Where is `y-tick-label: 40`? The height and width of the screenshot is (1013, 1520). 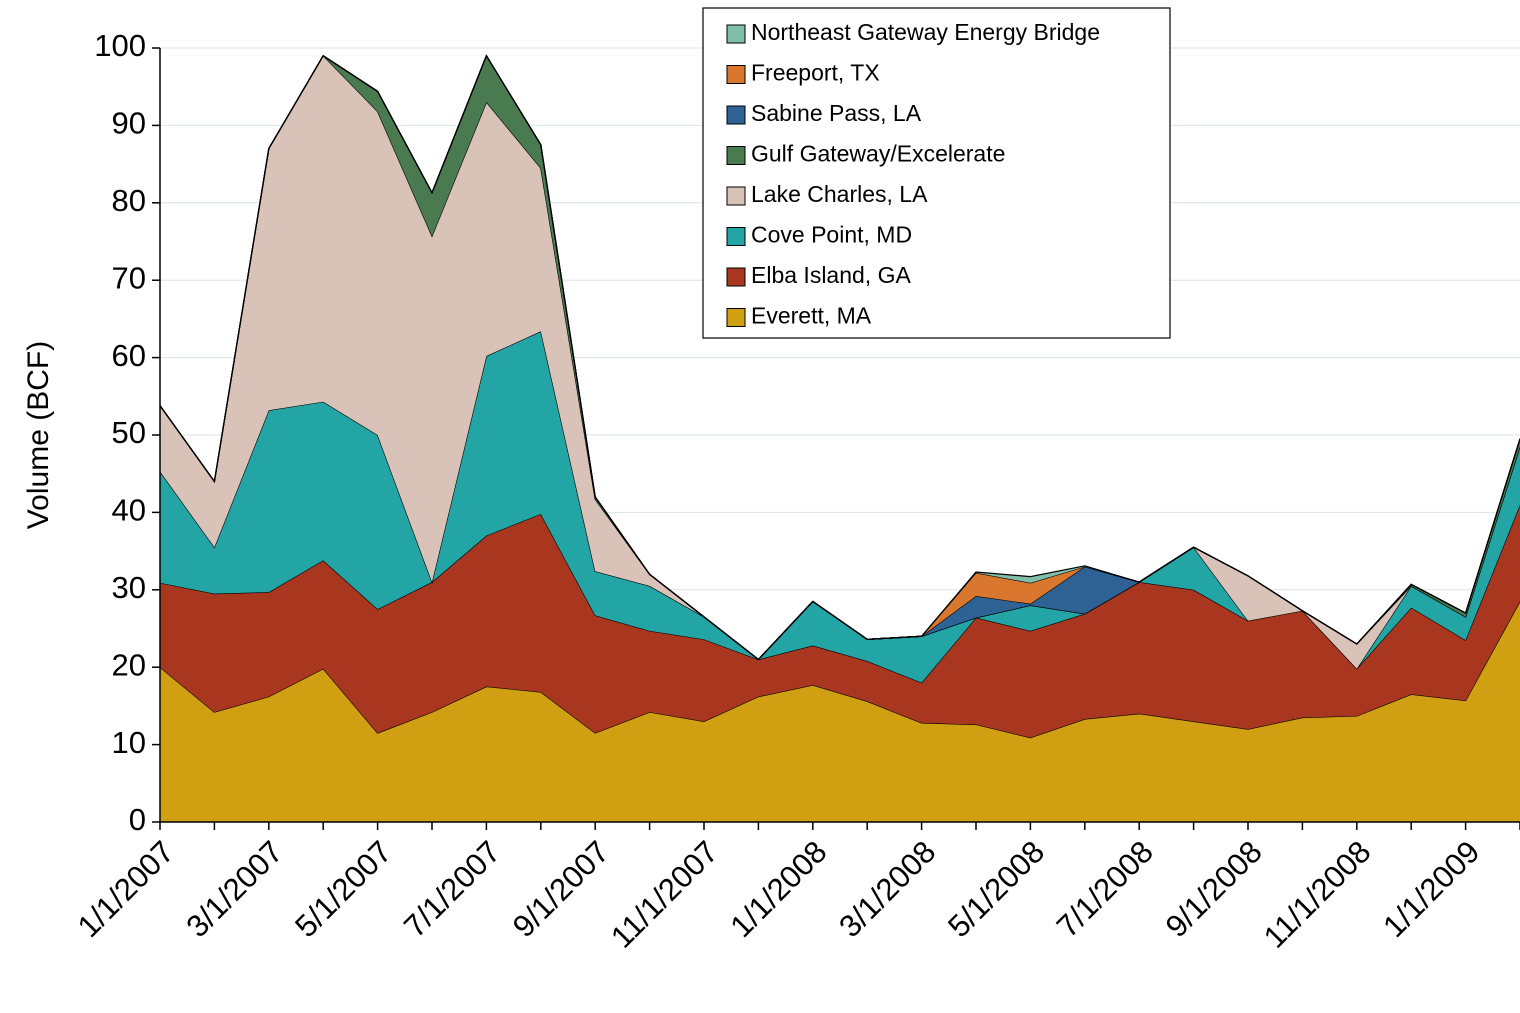 y-tick-label: 40 is located at coordinates (129, 510).